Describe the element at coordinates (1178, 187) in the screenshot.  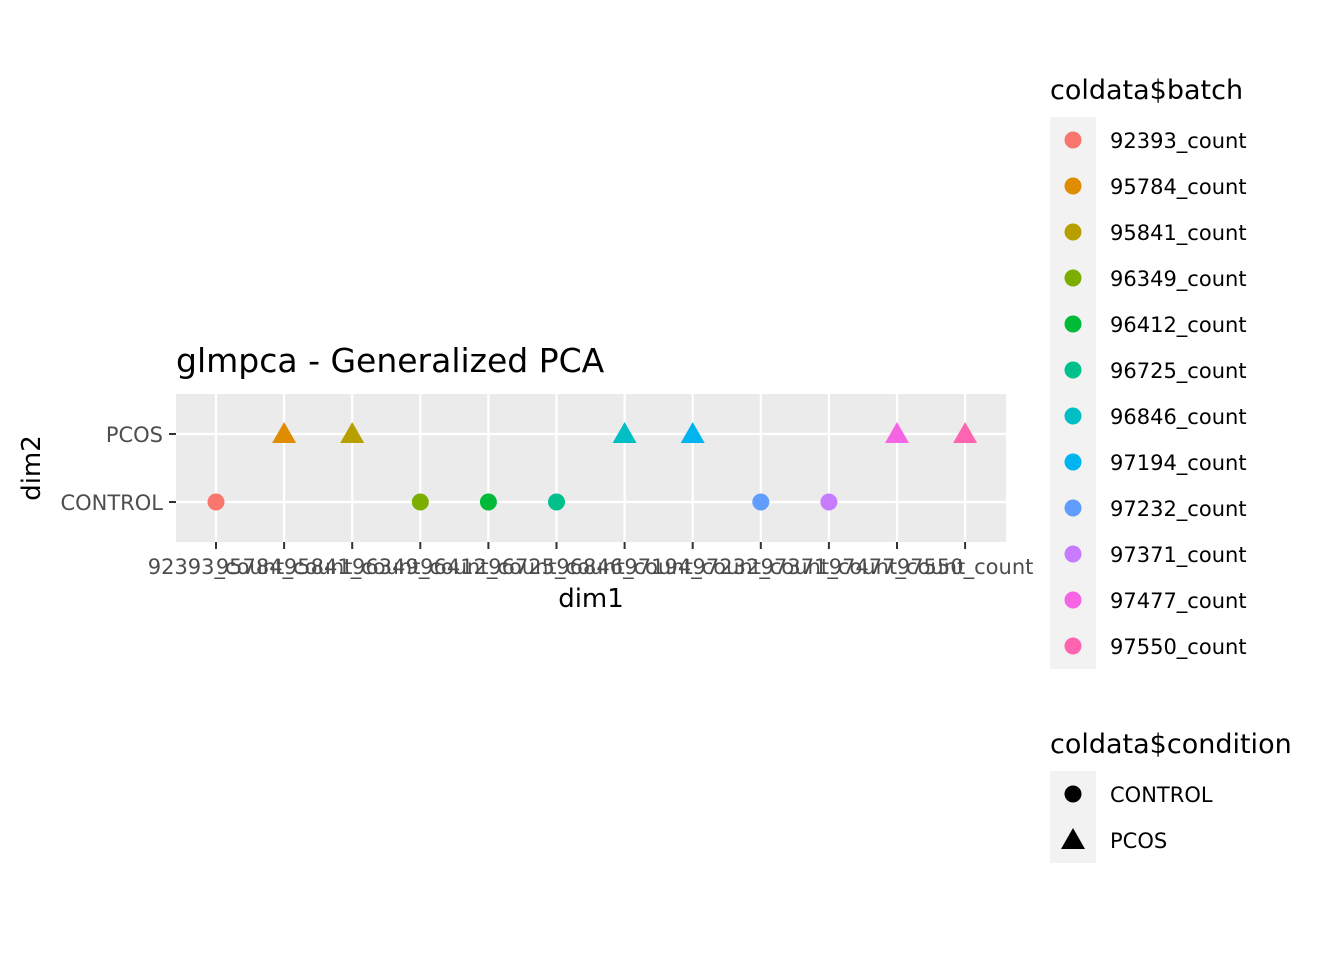
I see `batch-legend-label: 95784_count` at that location.